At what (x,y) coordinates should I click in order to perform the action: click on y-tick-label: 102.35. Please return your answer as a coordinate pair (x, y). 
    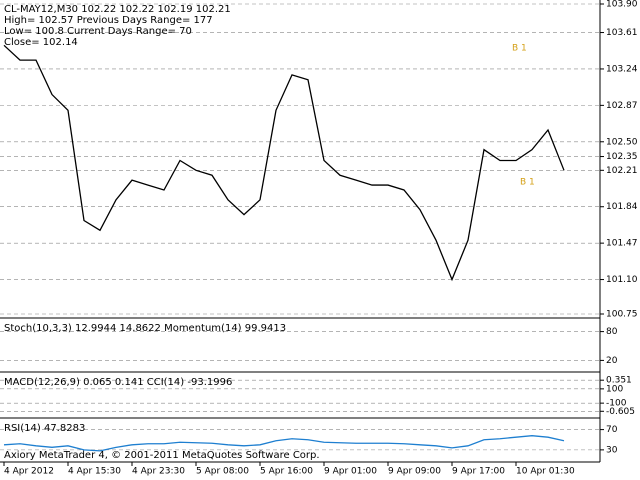
    Looking at the image, I should click on (622, 157).